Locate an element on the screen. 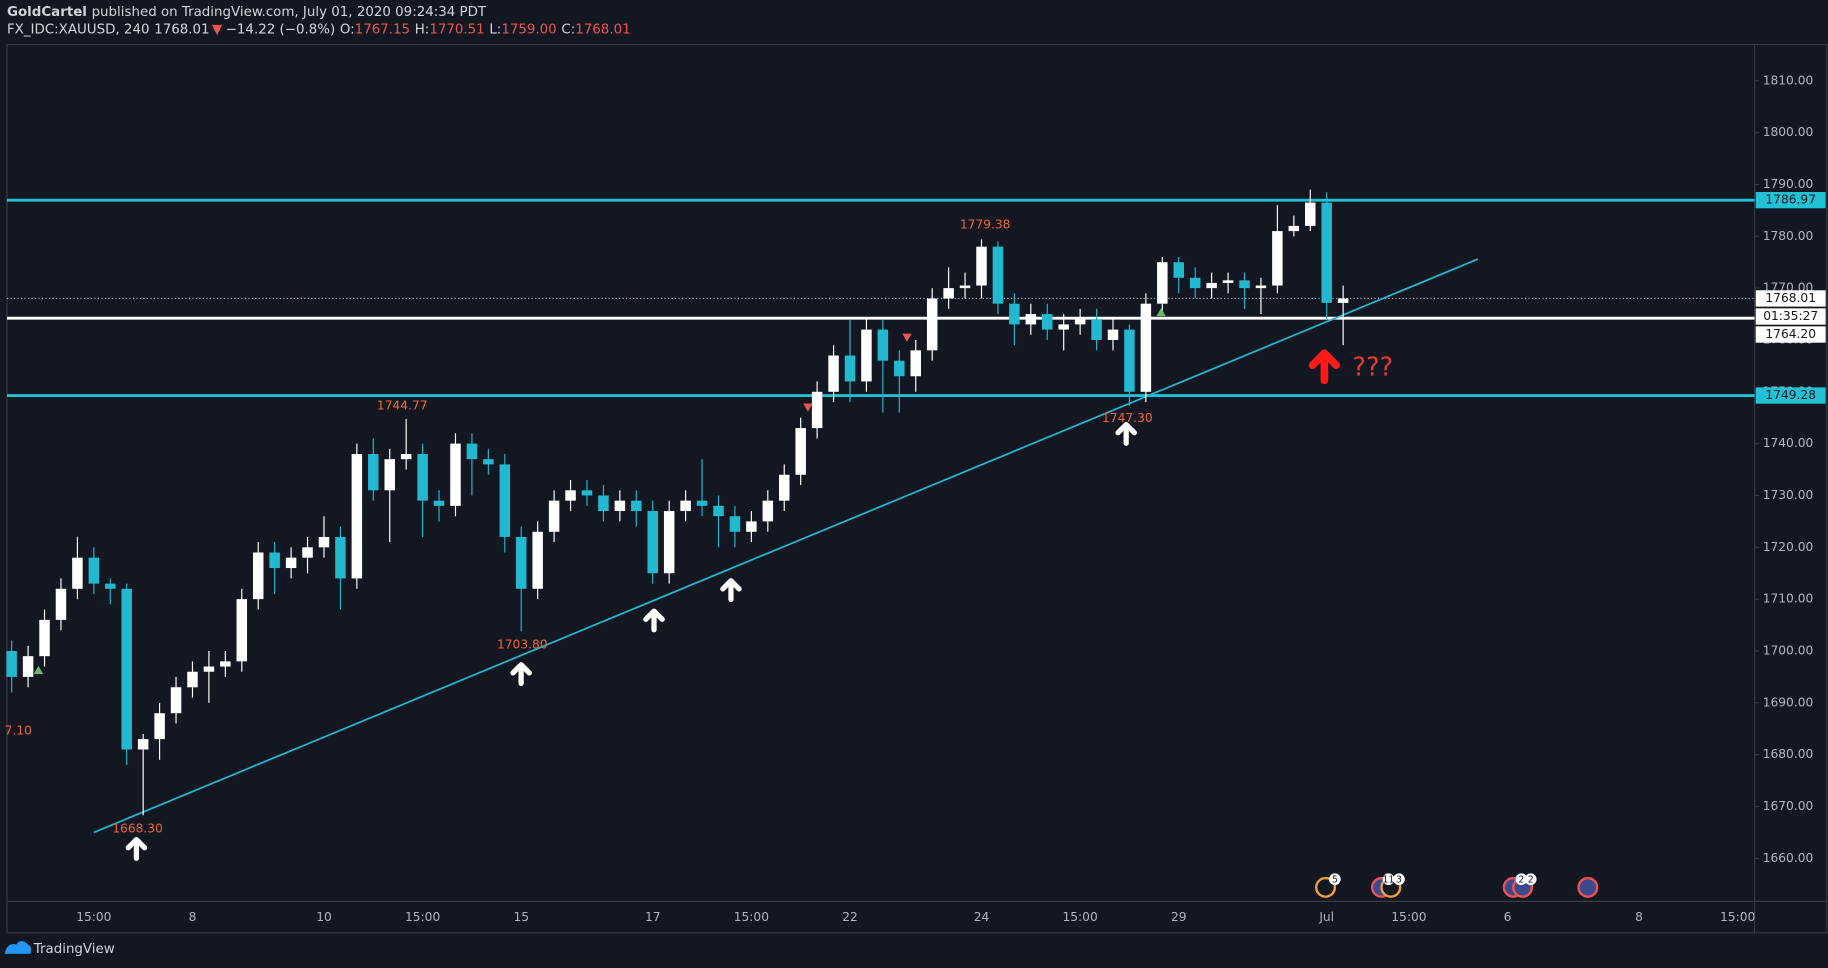 This screenshot has height=968, width=1828. logo is located at coordinates (18, 947).